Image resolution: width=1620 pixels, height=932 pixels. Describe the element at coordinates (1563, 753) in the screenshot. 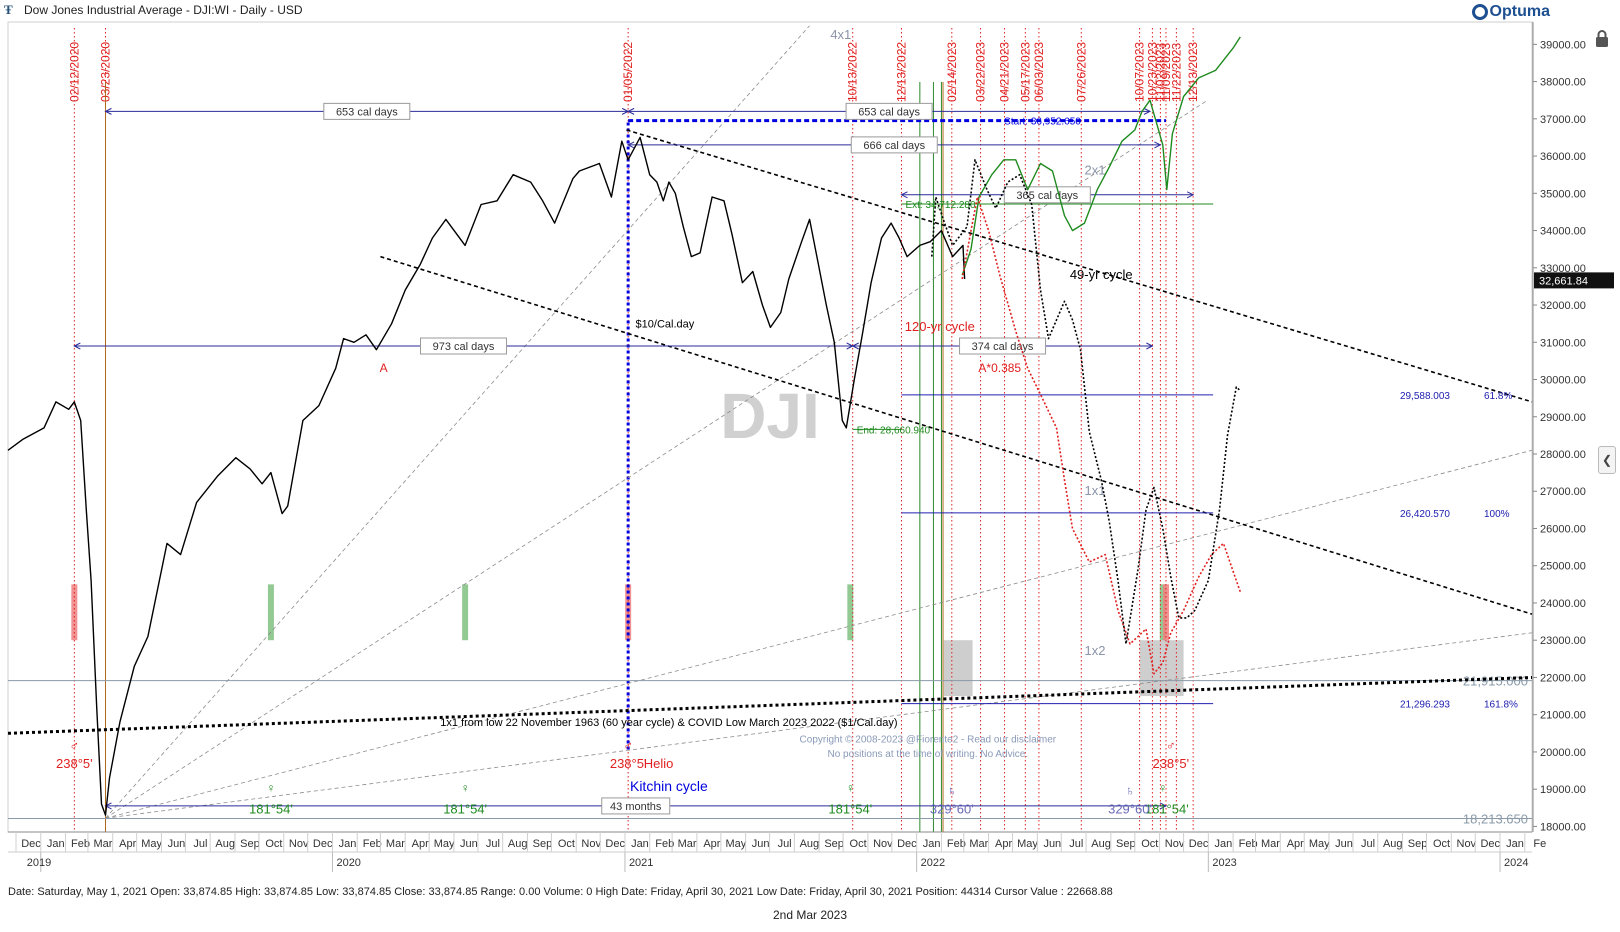

I see `y-tick-label: 20000.00` at that location.